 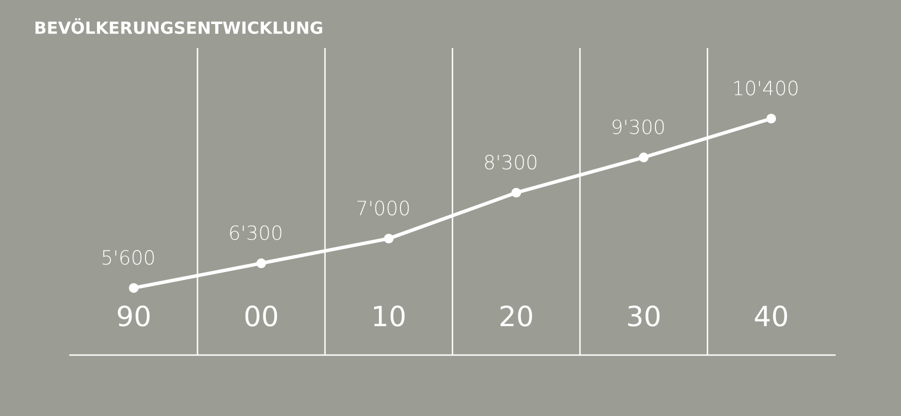 I want to click on x-tick-label: 90, so click(x=134, y=316).